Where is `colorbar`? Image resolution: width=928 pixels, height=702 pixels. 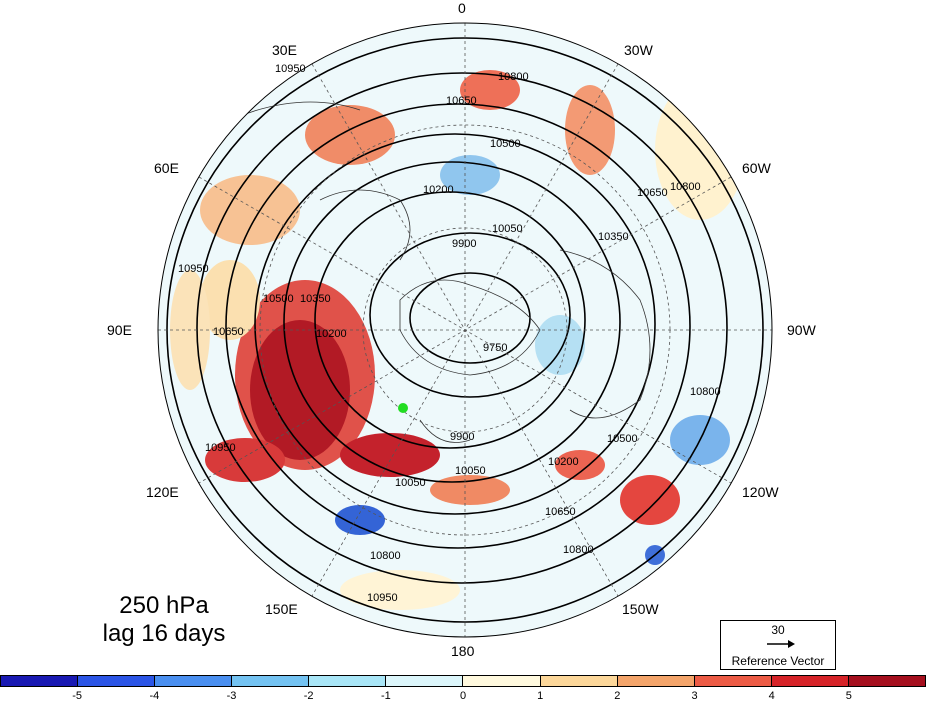
colorbar is located at coordinates (463, 681).